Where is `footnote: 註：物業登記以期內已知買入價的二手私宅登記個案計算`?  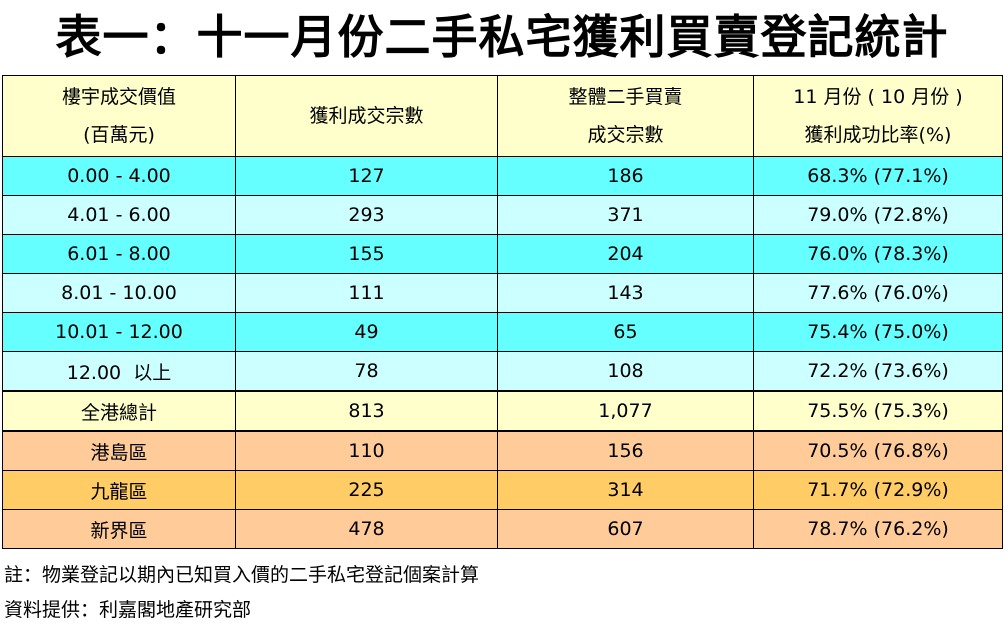 footnote: 註：物業登記以期內已知買入價的二手私宅登記個案計算 is located at coordinates (242, 575).